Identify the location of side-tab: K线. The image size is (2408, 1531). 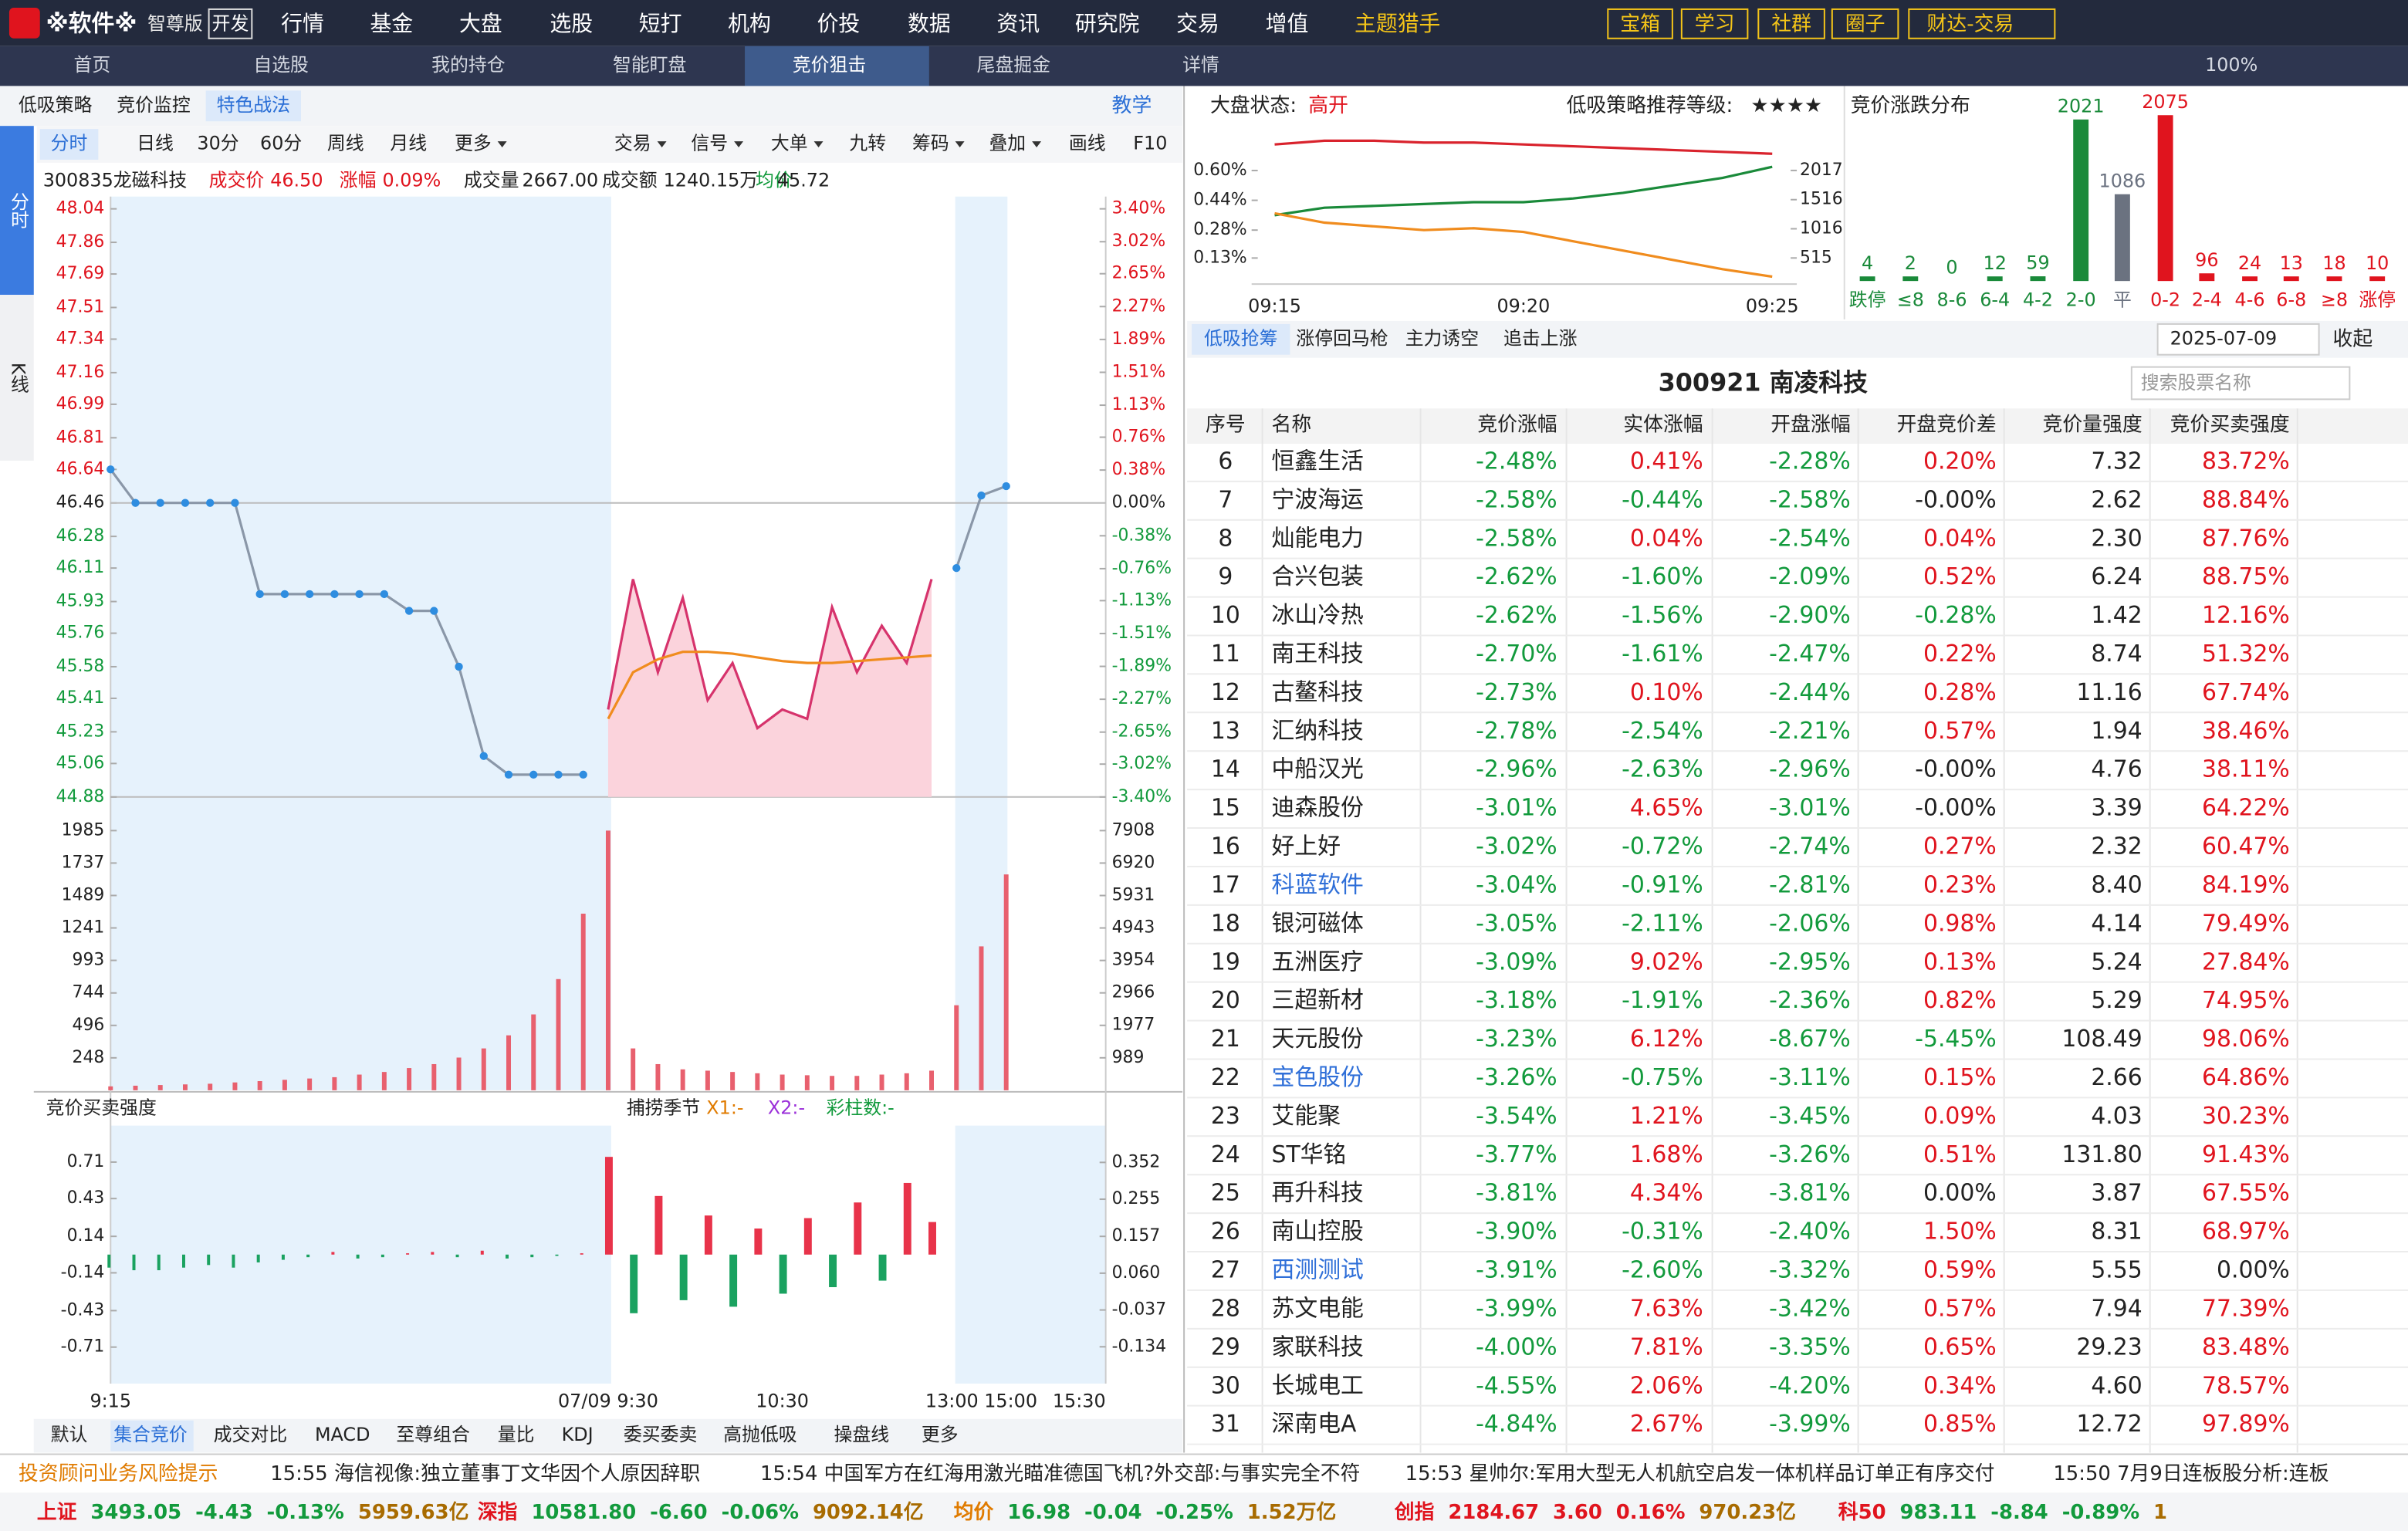
(18, 379).